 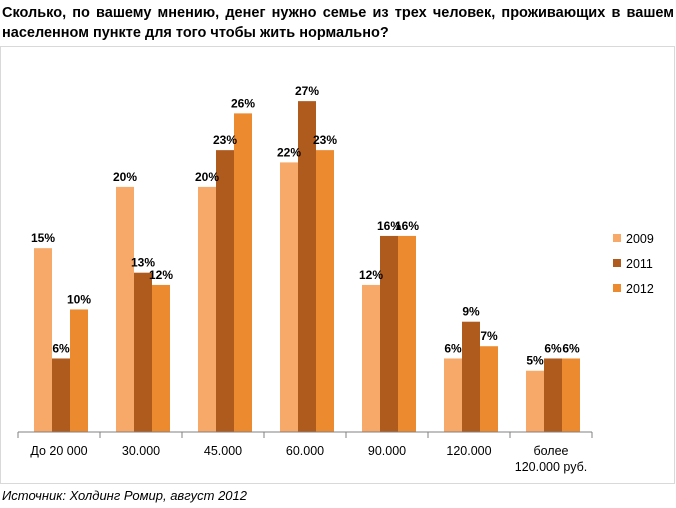 I want to click on x-tick-label-4: 90.000, so click(x=387, y=451).